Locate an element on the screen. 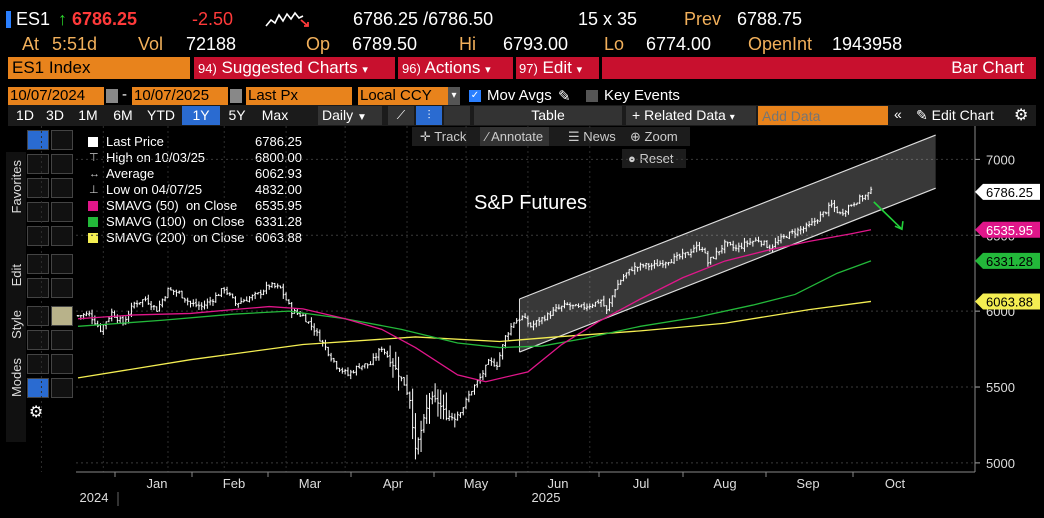 Image resolution: width=1044 pixels, height=518 pixels. channel-tool is located at coordinates (62, 188).